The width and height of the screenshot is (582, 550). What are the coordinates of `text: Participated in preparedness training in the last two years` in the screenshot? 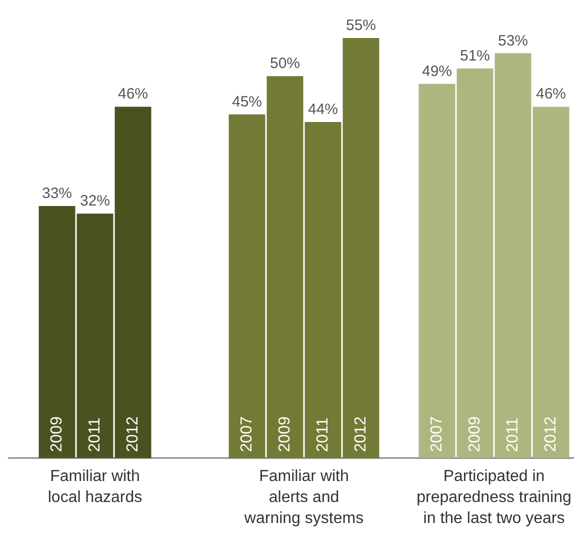 It's located at (494, 497).